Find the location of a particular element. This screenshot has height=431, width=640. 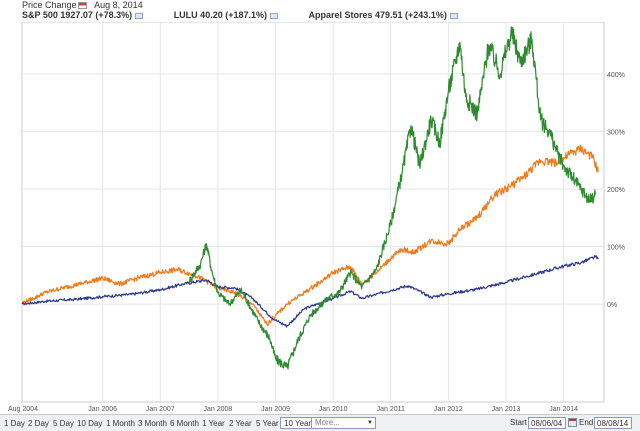

x-tick-label: Jan 2014 is located at coordinates (563, 409).